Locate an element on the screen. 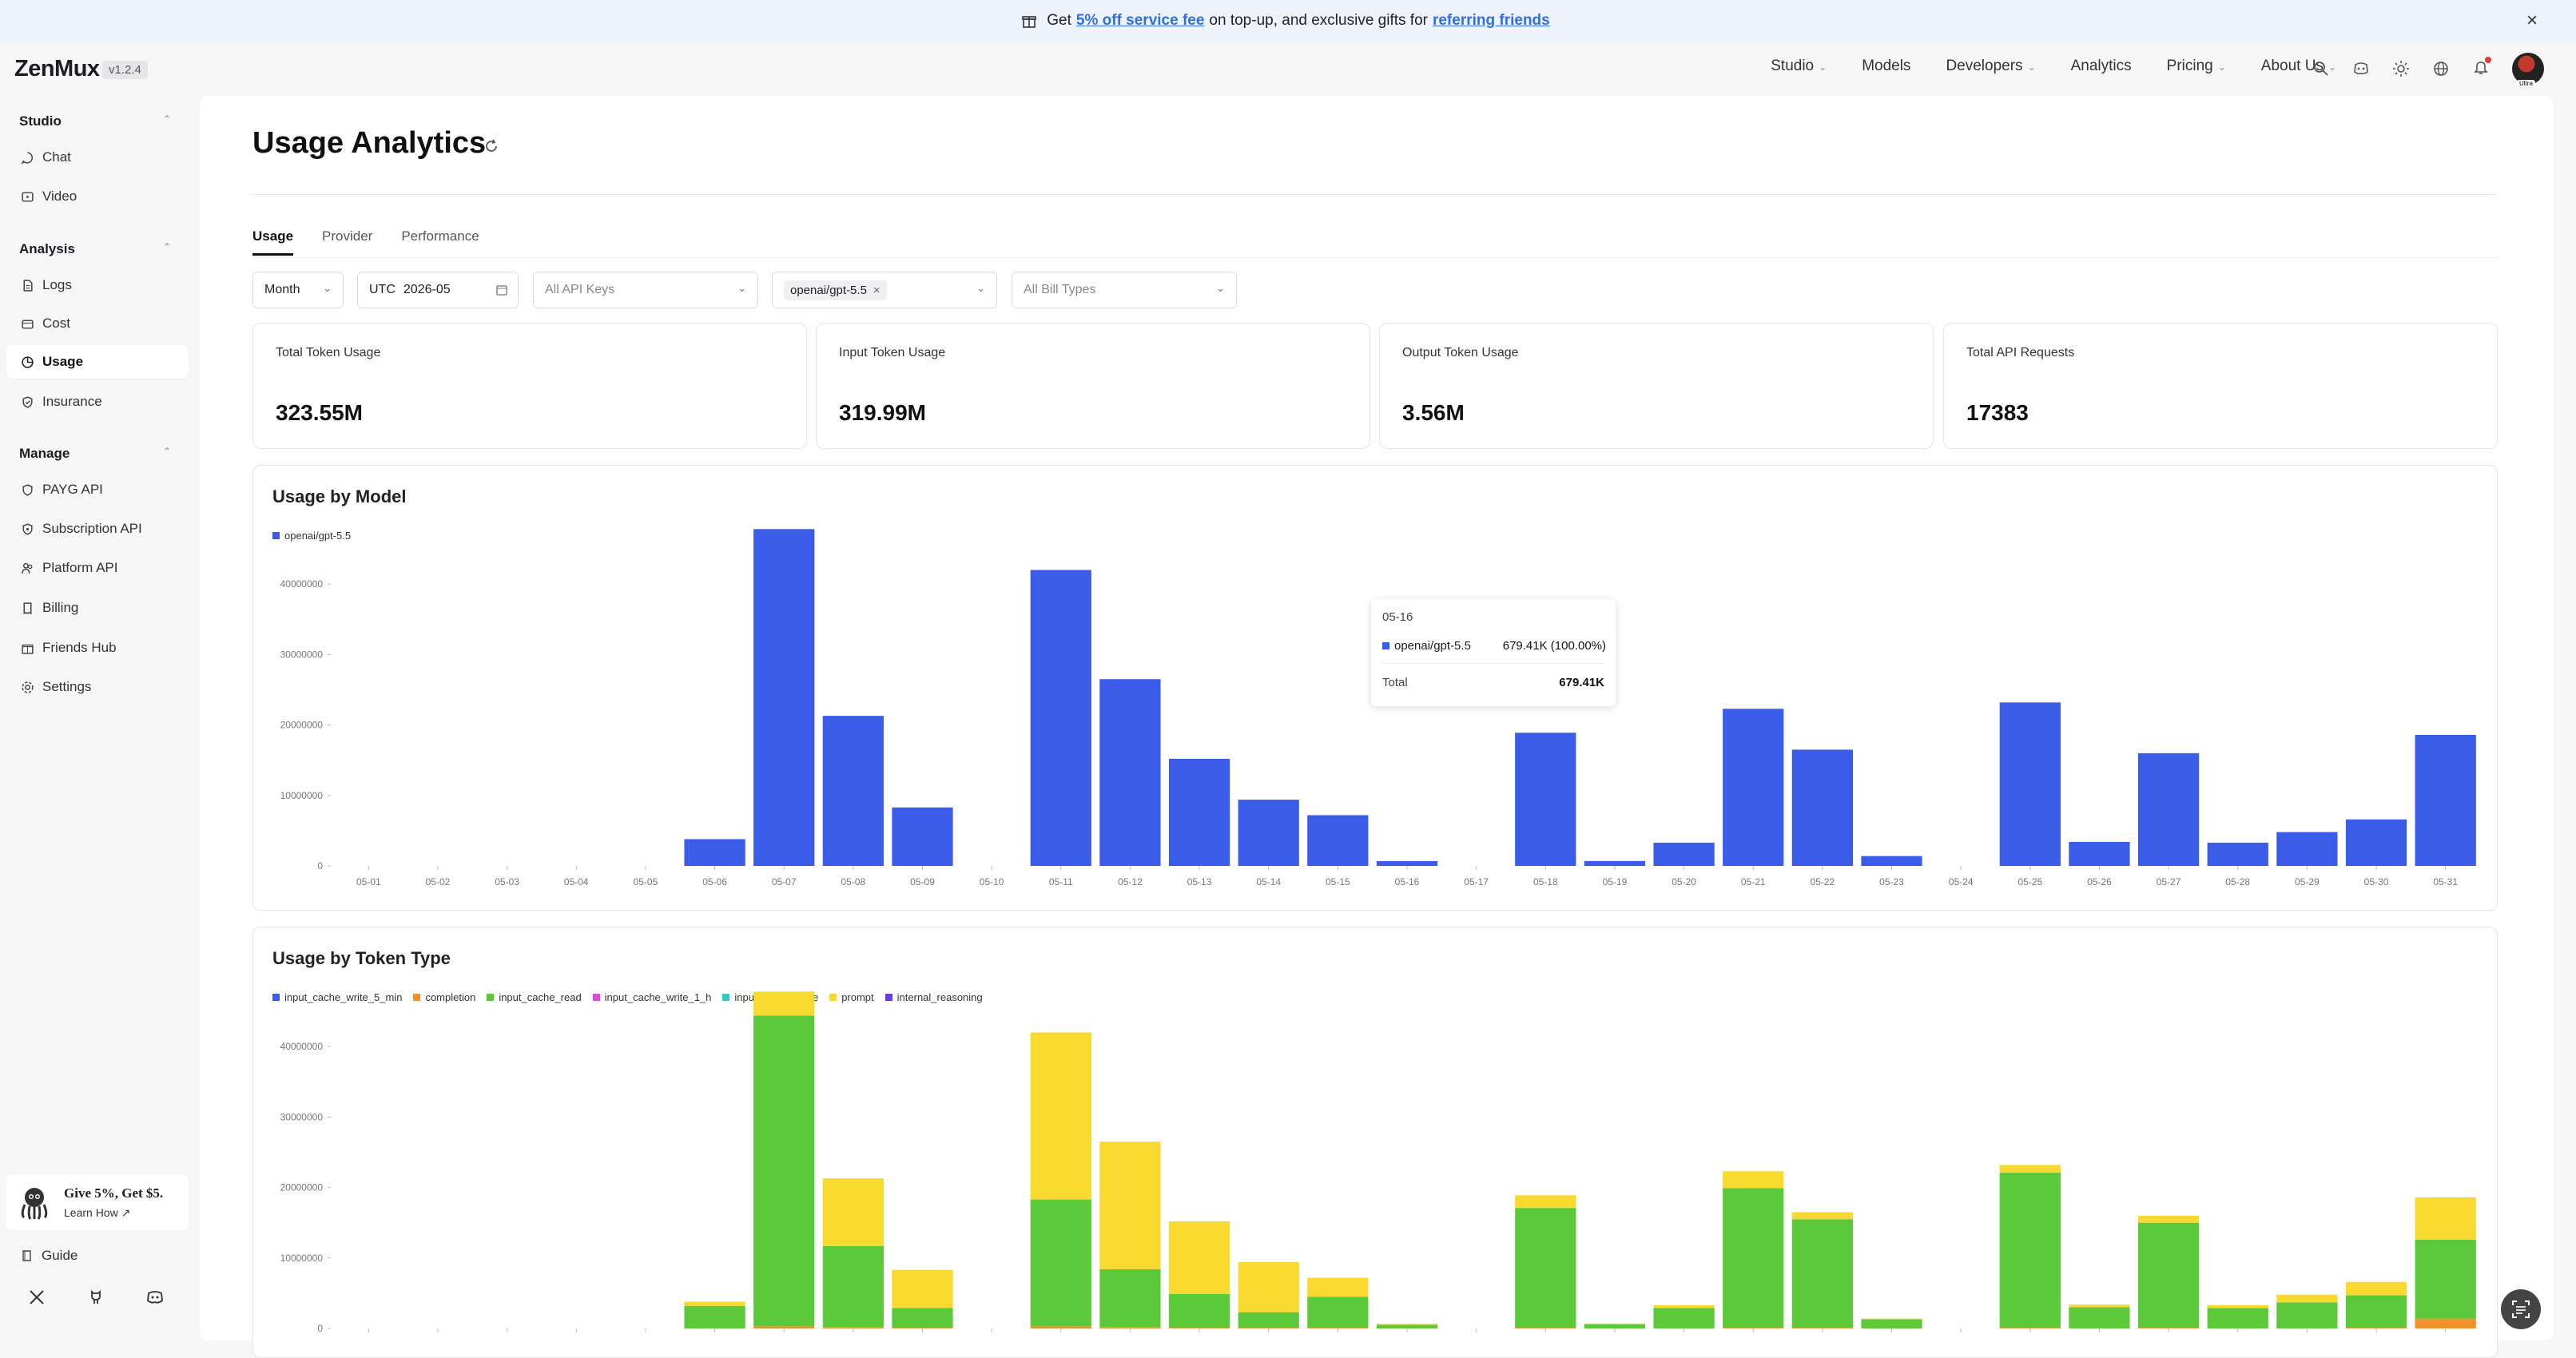 Image resolution: width=2576 pixels, height=1358 pixels. nav-item-analytics: Analytics is located at coordinates (2101, 66).